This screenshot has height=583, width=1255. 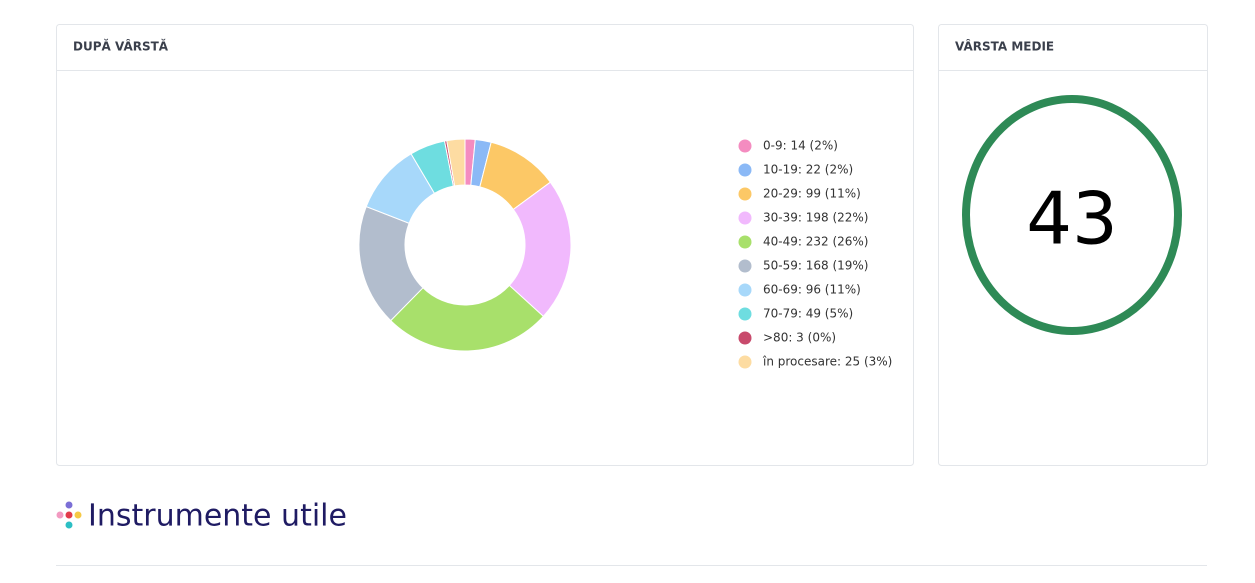 What do you see at coordinates (800, 146) in the screenshot?
I see `legend-label: 0-9: 14 (2%)` at bounding box center [800, 146].